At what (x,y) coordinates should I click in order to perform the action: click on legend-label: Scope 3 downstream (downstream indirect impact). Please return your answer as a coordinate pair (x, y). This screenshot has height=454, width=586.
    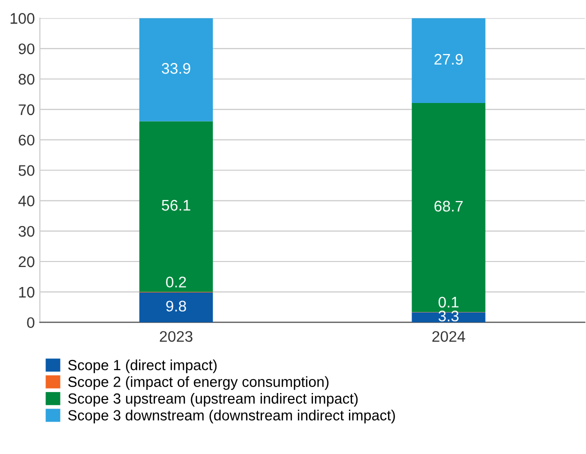
    Looking at the image, I should click on (231, 417).